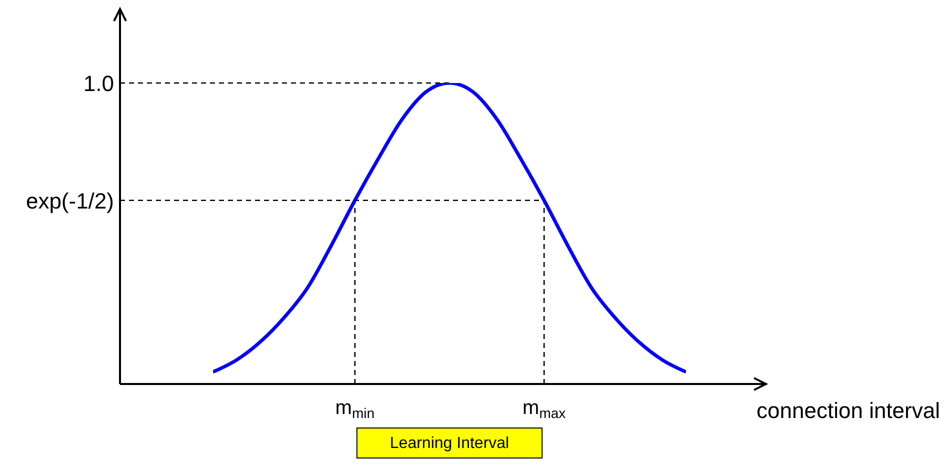 The image size is (950, 466). I want to click on x-tick-label: m$_{max}$, so click(544, 409).